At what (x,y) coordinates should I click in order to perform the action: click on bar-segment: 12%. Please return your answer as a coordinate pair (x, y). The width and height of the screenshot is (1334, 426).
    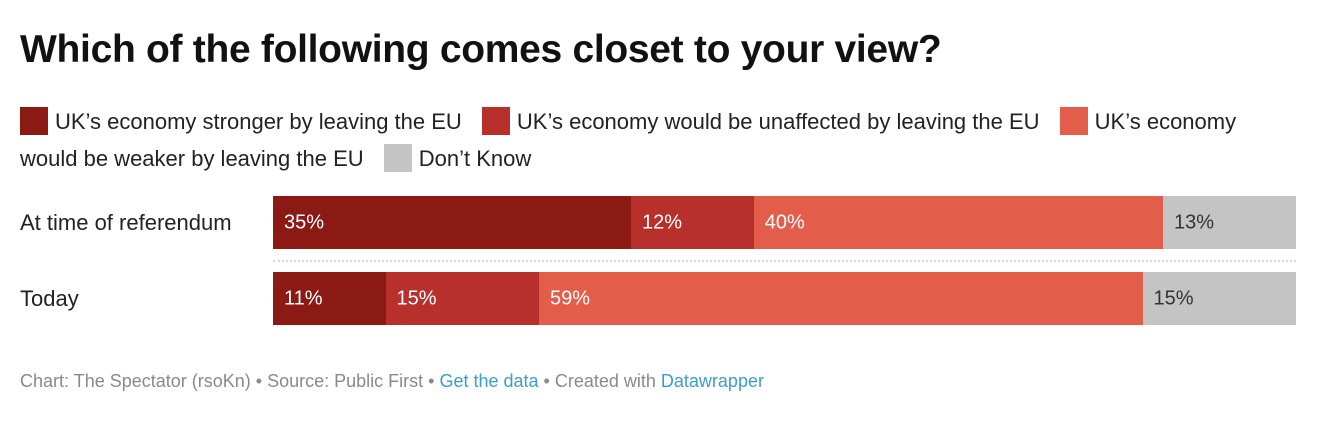
    Looking at the image, I should click on (692, 222).